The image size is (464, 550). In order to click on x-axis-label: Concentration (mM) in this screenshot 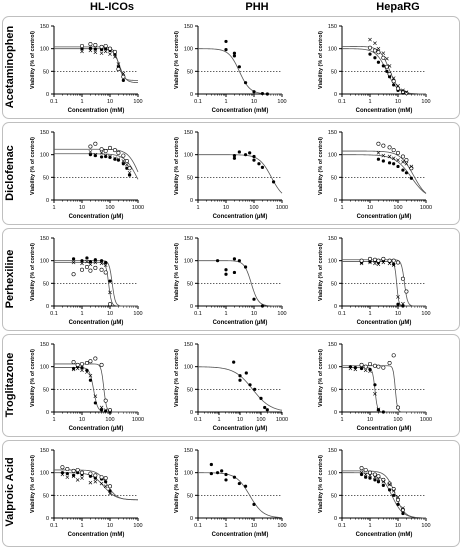, I will do `click(240, 111)`.